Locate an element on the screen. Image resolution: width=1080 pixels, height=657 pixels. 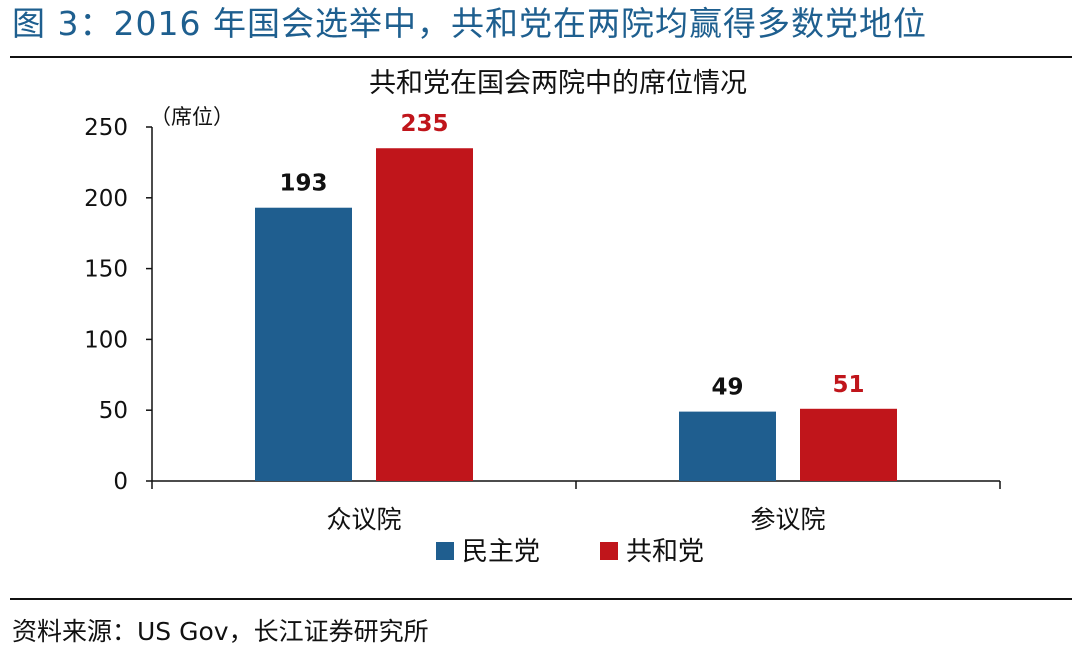
y-axis-unit-label: （席位） is located at coordinates (192, 117).